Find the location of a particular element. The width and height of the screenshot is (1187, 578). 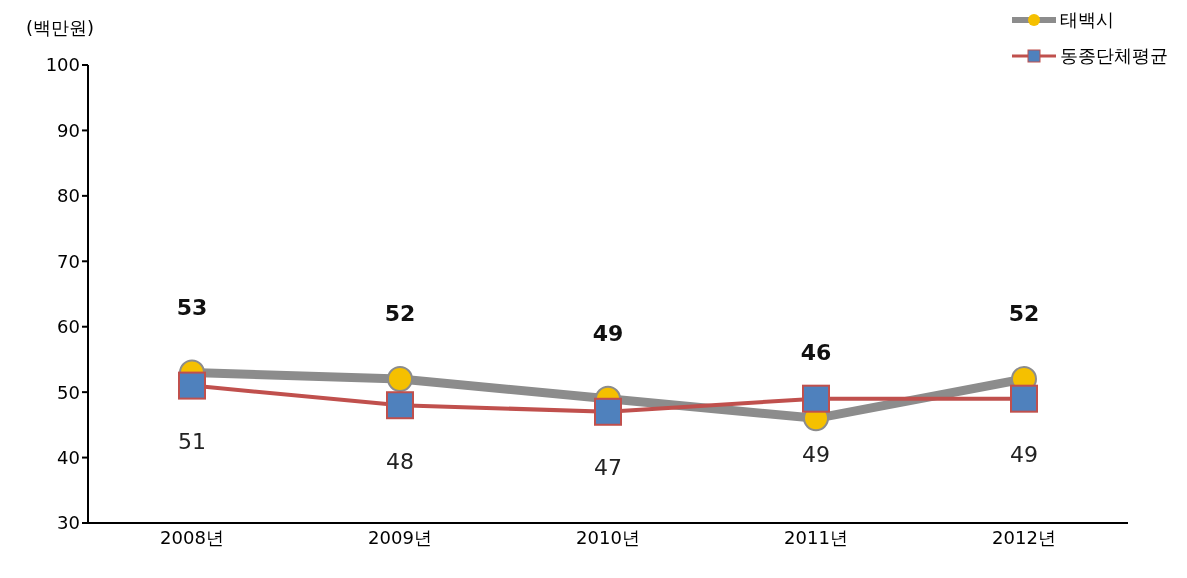

x-tick-label: 2010년 is located at coordinates (608, 537).